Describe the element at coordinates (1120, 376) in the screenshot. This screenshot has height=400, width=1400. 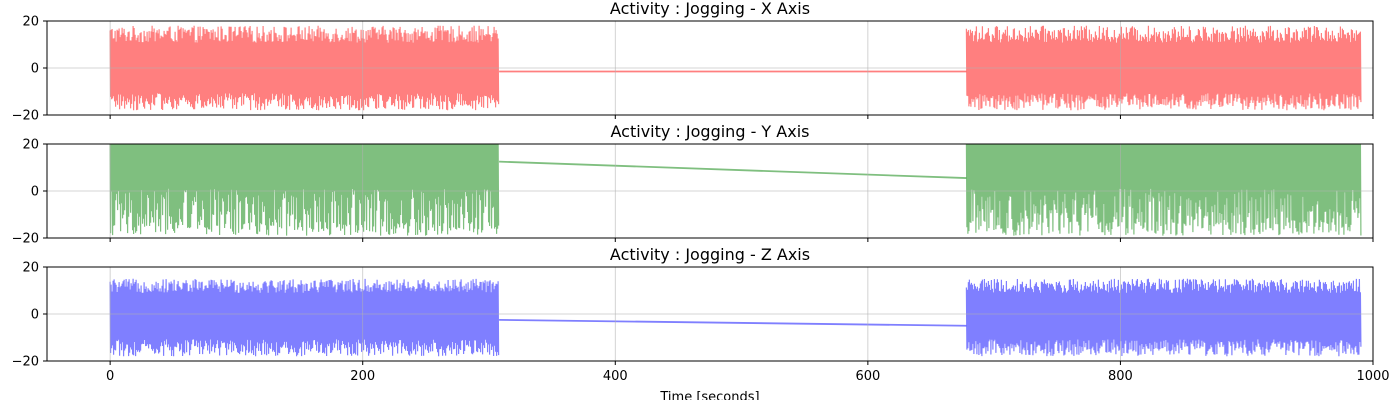
I see `x-tick-label: 800` at that location.